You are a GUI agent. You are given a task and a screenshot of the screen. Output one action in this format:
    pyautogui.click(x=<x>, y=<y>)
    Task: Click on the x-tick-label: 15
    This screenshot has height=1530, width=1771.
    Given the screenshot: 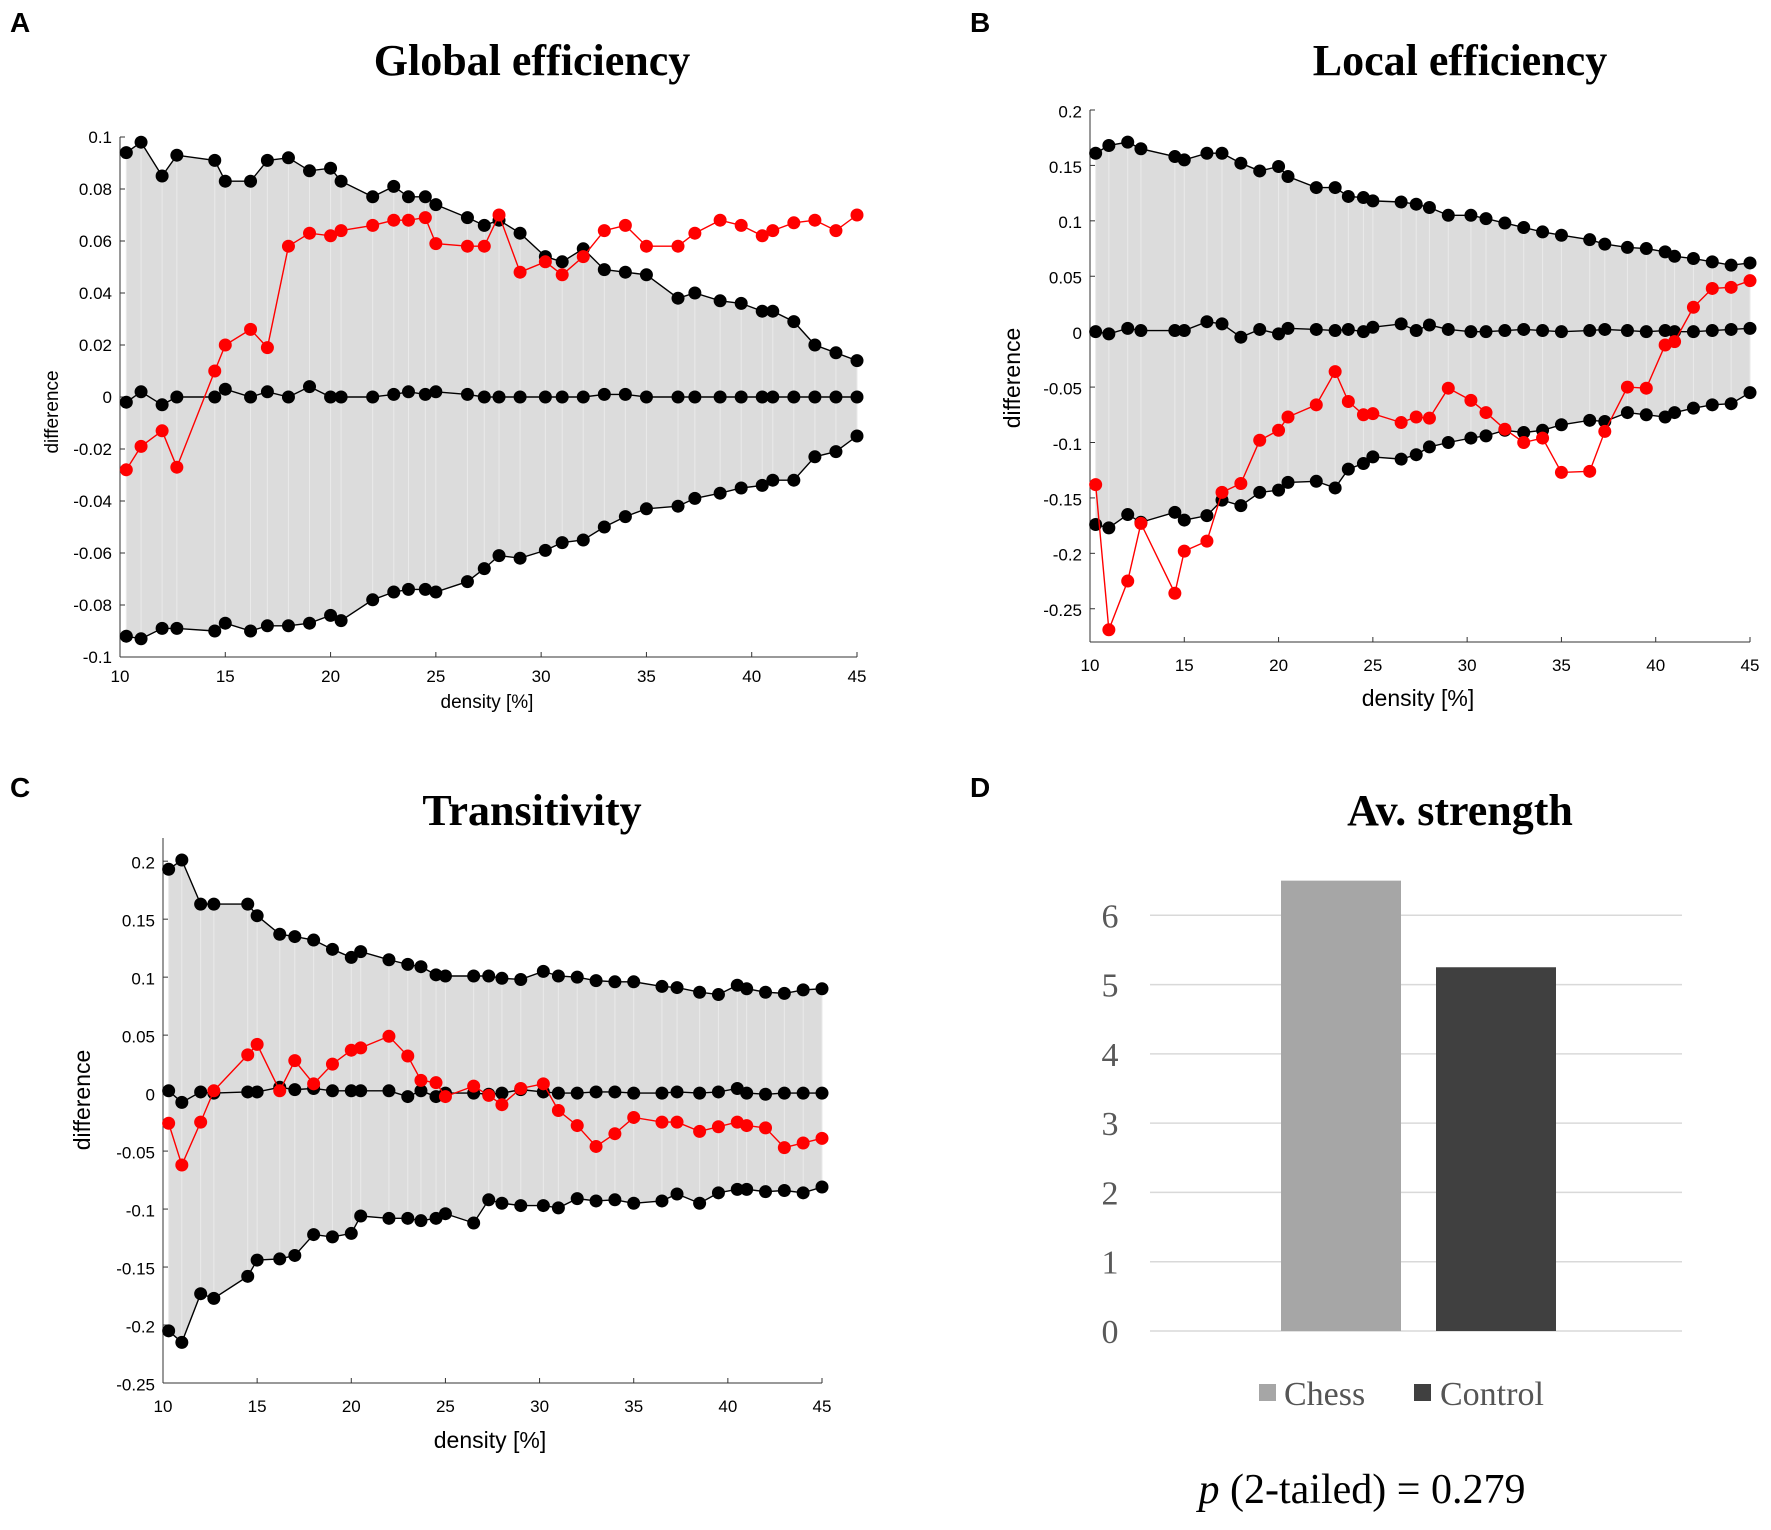 What is the action you would take?
    pyautogui.click(x=1184, y=665)
    